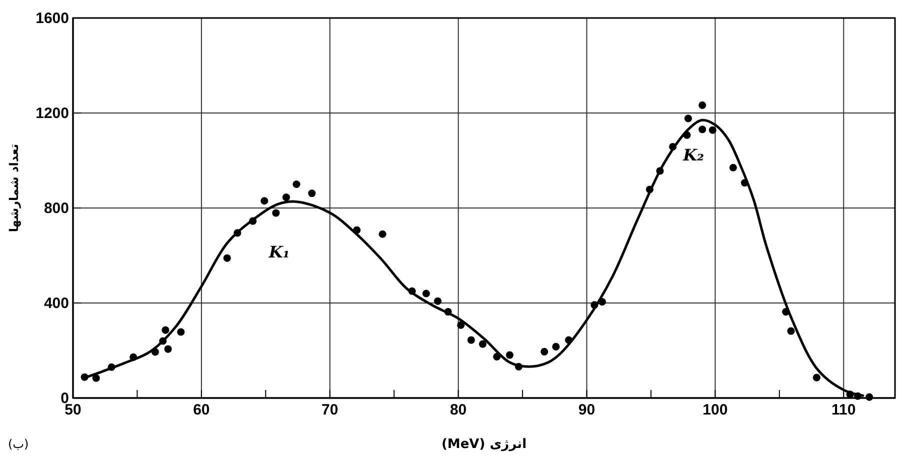  I want to click on x-tick-label: 60, so click(201, 410).